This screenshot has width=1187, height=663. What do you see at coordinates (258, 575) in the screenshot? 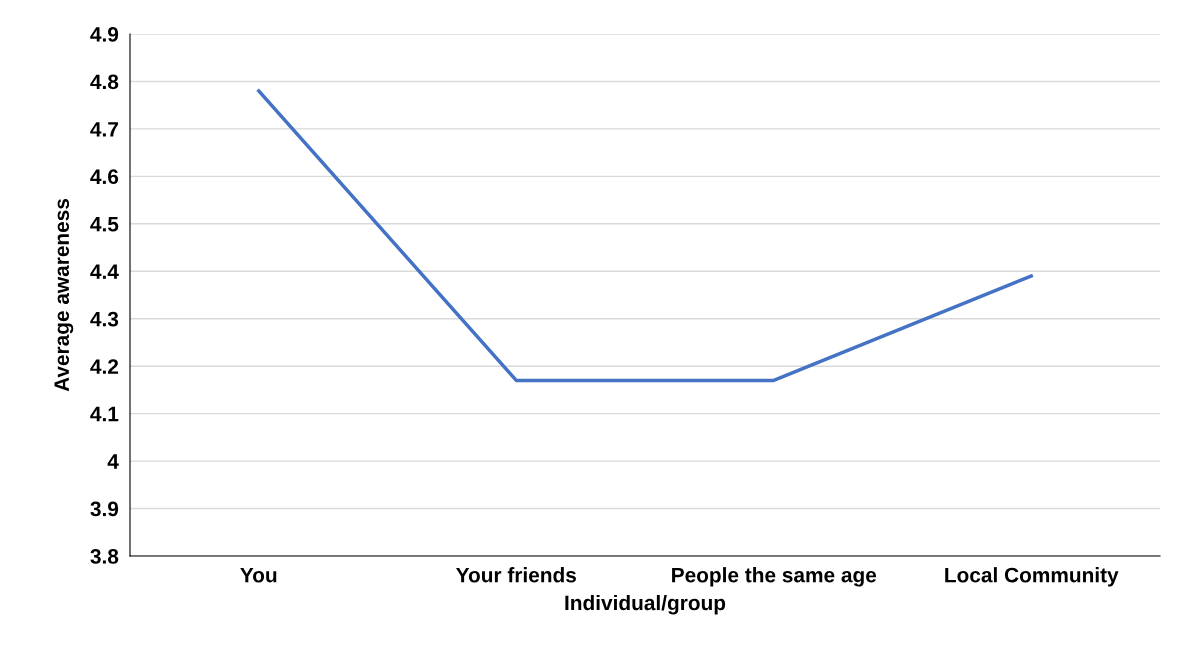
I see `x-tick-label: You` at bounding box center [258, 575].